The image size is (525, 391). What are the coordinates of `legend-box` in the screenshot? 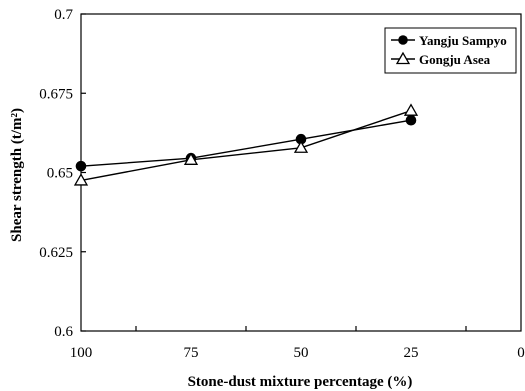 It's located at (450, 50).